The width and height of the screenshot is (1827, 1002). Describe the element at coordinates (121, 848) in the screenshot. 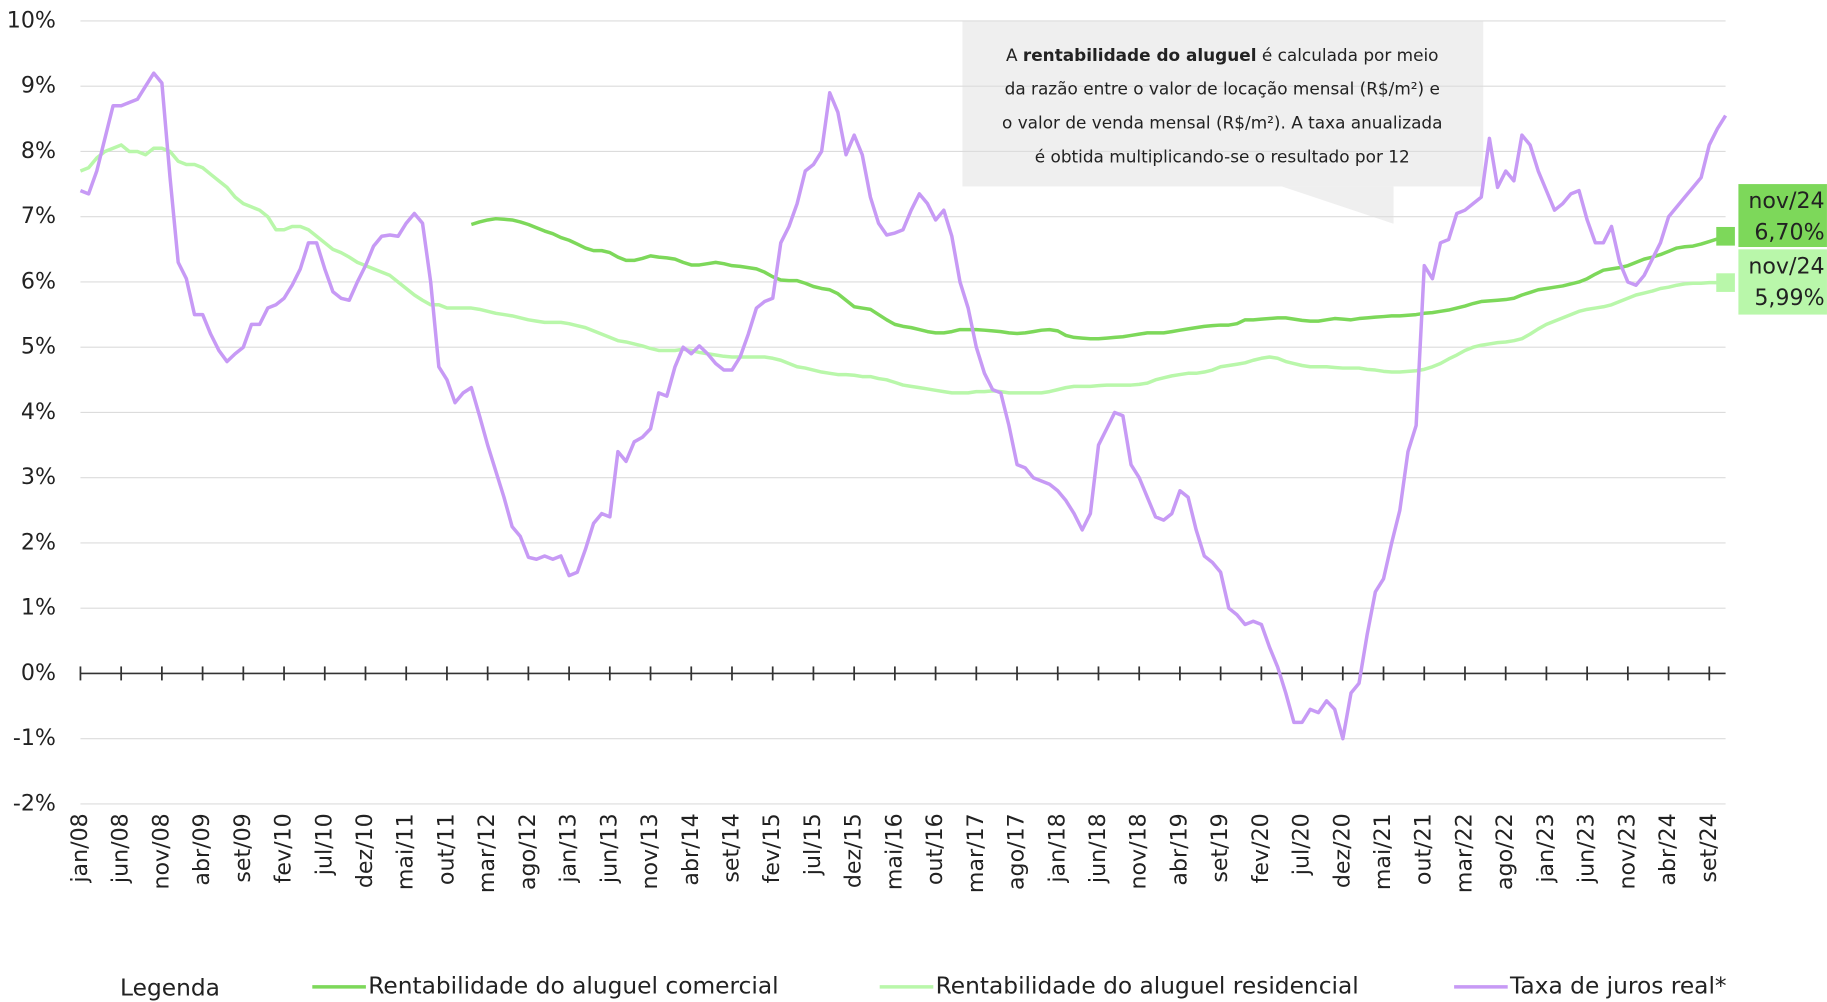

I see `x-tick-label: jun/08` at that location.